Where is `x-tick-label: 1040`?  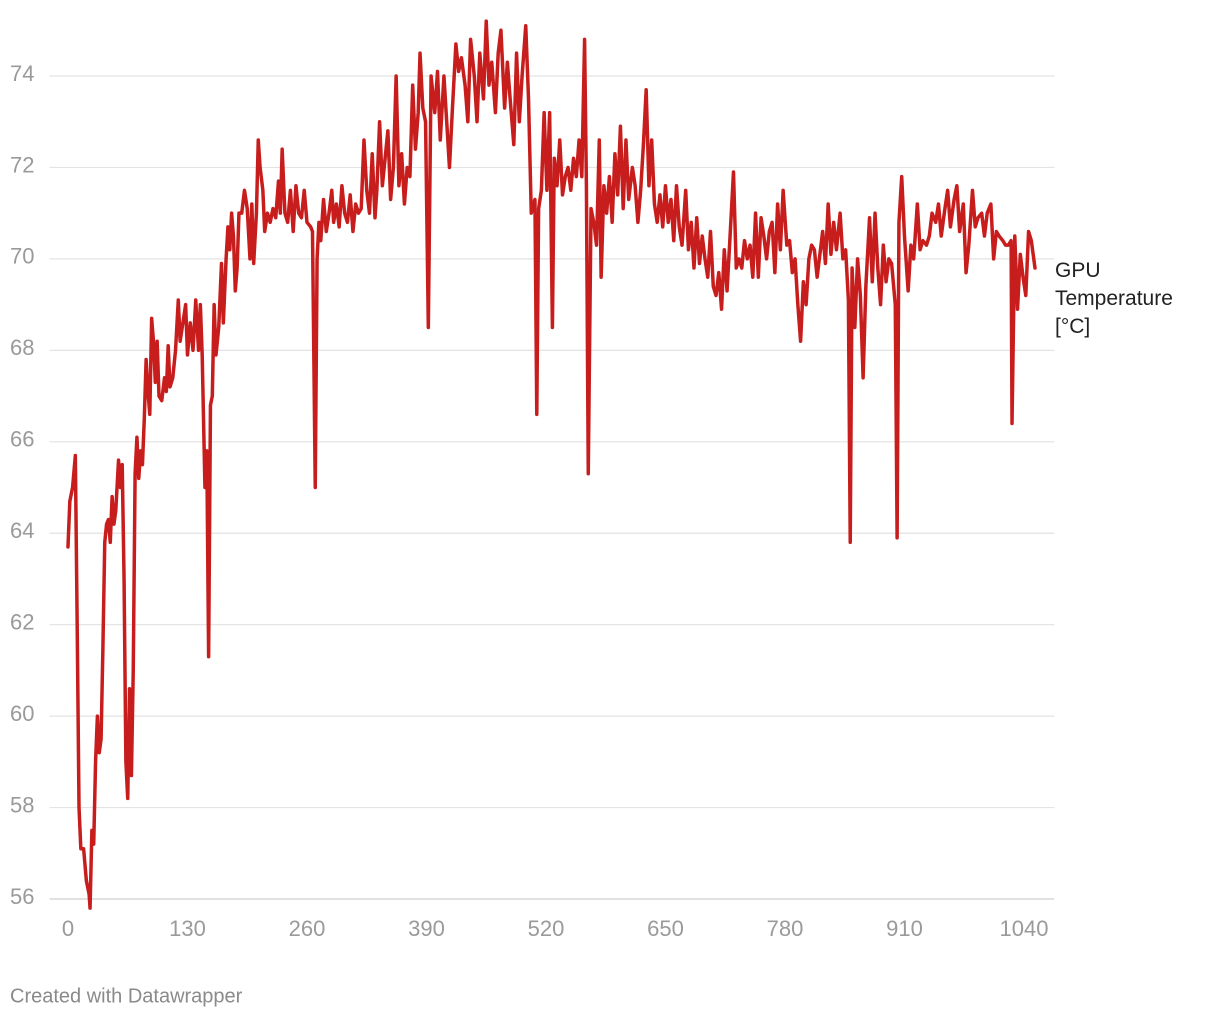 x-tick-label: 1040 is located at coordinates (1023, 928).